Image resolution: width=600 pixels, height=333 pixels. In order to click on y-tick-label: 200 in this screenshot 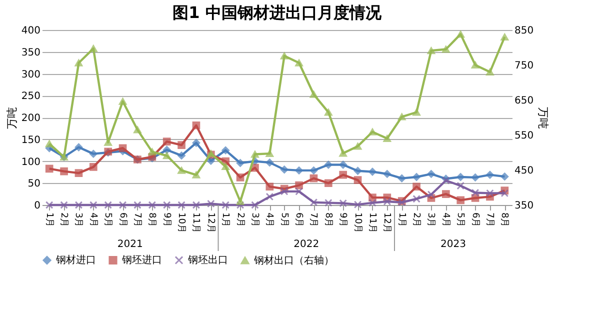, I will do `click(30, 118)`.